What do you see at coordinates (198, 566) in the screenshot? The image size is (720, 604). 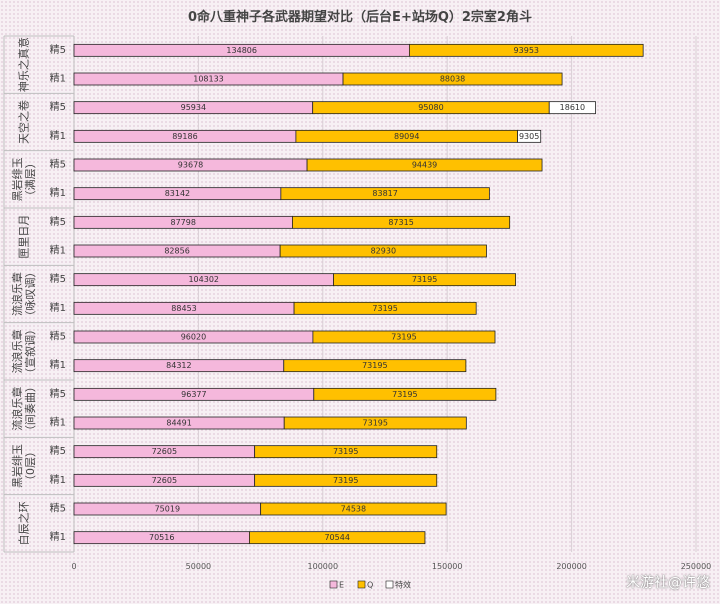 I see `x-tick-label: 50000` at bounding box center [198, 566].